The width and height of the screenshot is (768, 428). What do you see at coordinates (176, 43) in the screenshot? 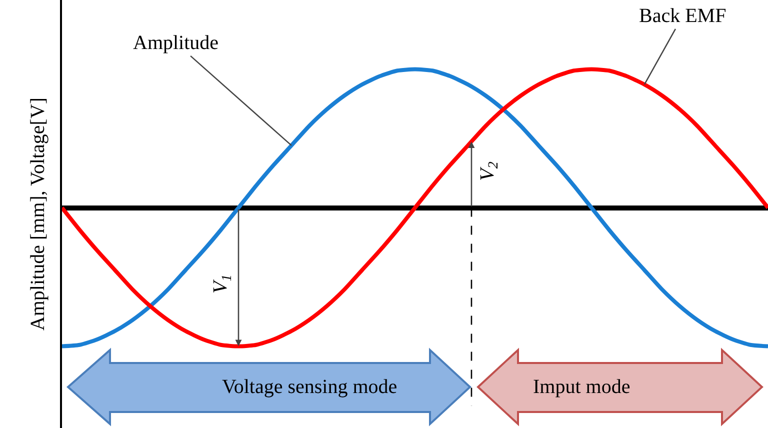
I see `text: Amplitude` at bounding box center [176, 43].